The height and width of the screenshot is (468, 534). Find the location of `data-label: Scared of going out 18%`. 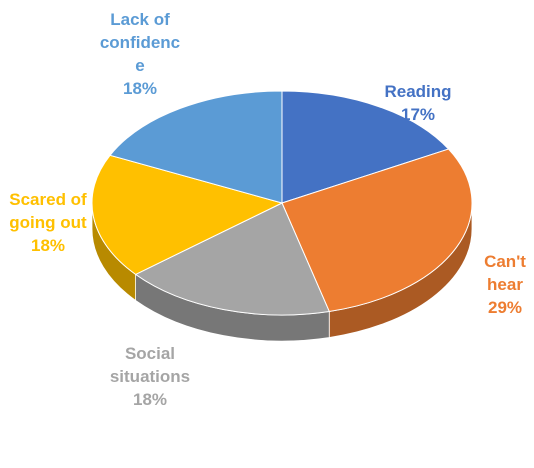

data-label: Scared of going out 18% is located at coordinates (48, 222).